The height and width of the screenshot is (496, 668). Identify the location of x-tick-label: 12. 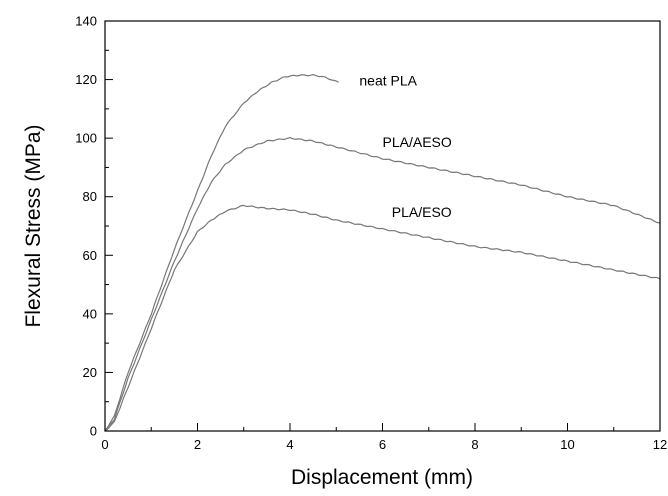
(660, 444).